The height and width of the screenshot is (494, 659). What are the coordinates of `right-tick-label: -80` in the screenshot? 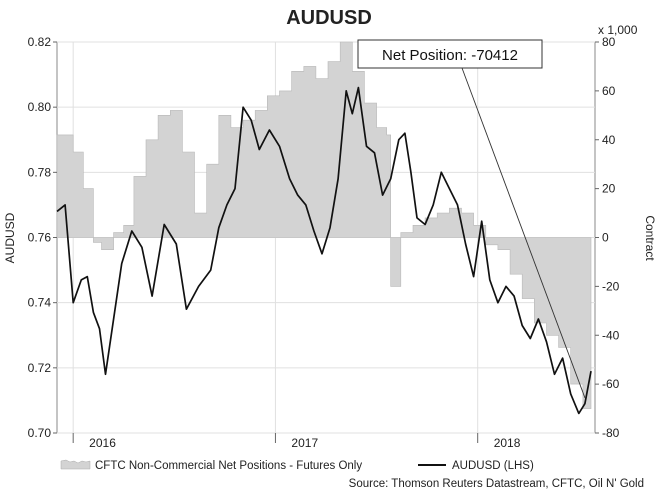 It's located at (611, 433).